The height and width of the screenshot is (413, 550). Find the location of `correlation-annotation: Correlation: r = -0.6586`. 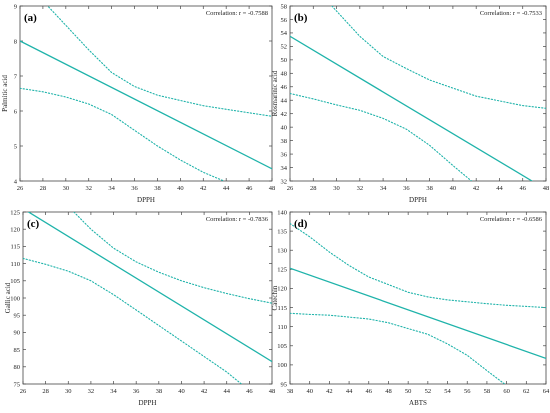

correlation-annotation: Correlation: r = -0.6586 is located at coordinates (511, 219).